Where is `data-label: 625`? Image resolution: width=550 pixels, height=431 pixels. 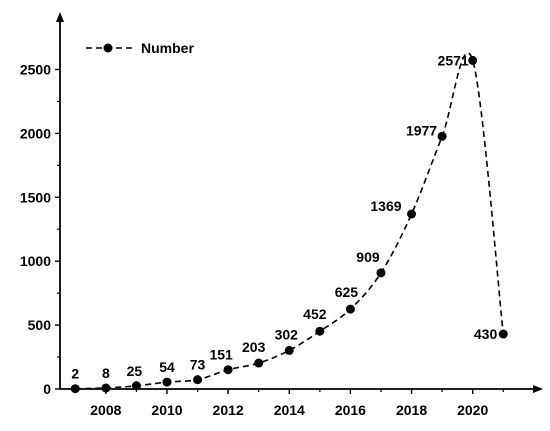
data-label: 625 is located at coordinates (347, 292).